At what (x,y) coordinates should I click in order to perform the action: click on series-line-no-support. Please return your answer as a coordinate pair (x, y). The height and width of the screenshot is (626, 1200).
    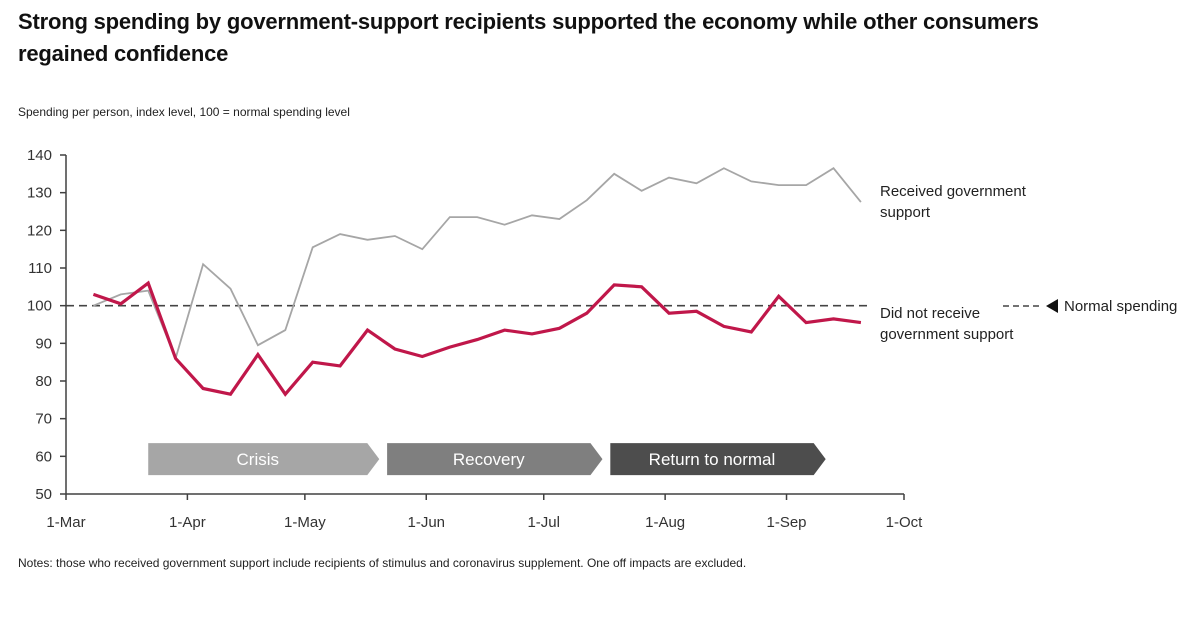
    Looking at the image, I should click on (477, 338).